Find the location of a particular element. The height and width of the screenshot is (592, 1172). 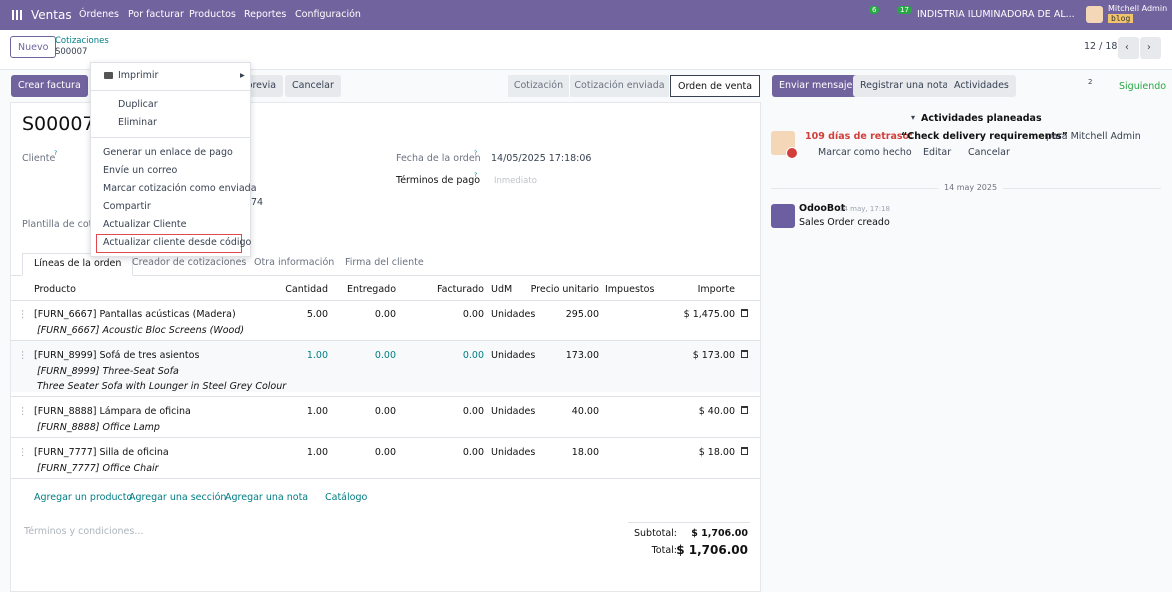

menu-item: Reportes is located at coordinates (265, 14).